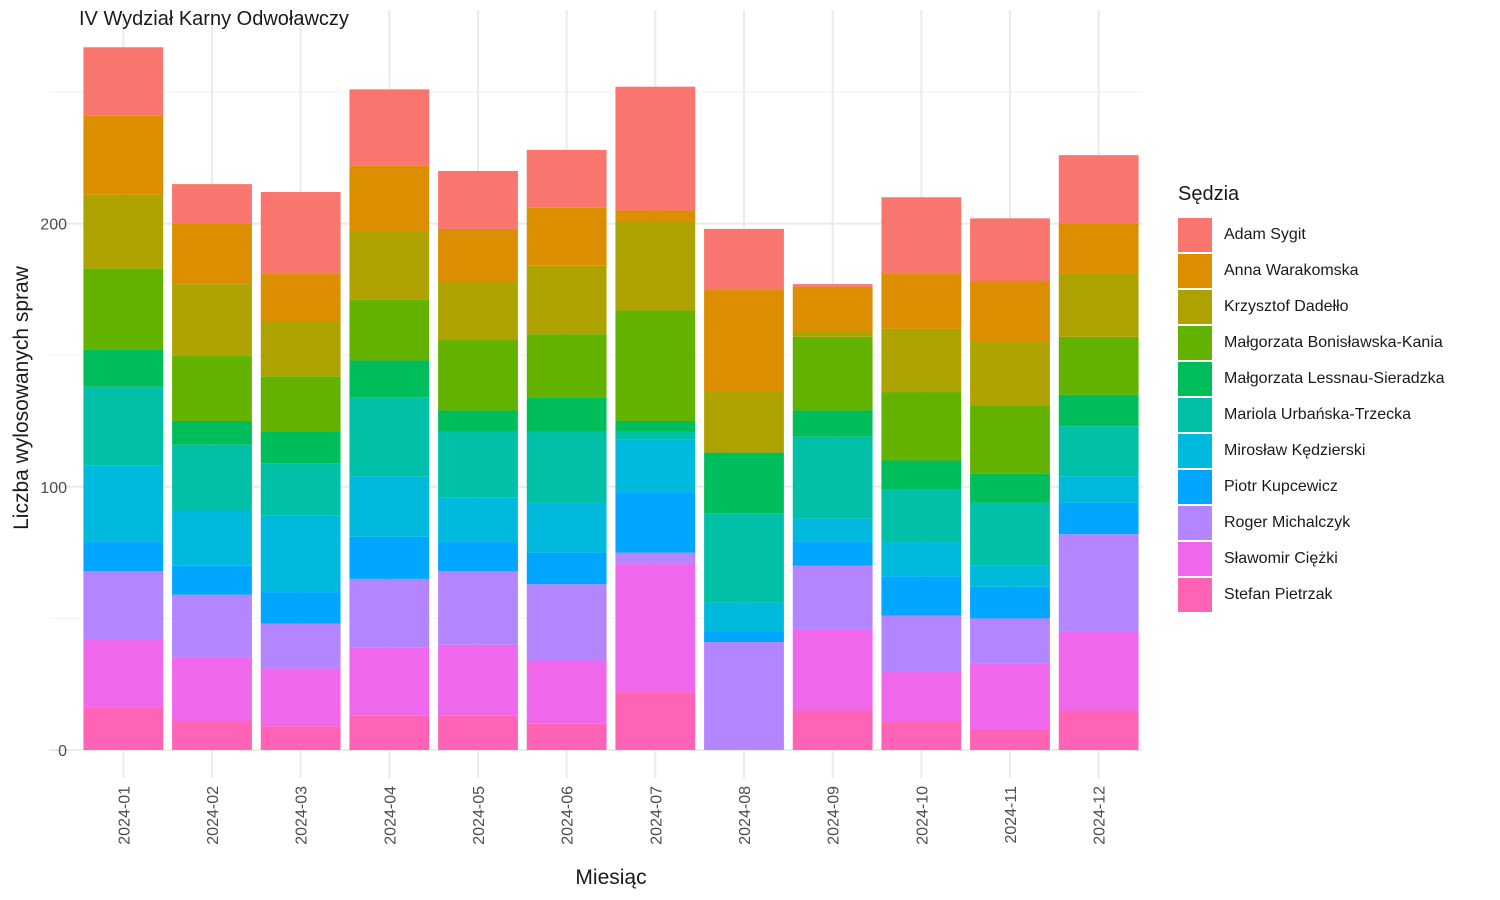  What do you see at coordinates (212, 204) in the screenshot?
I see `bar-segment: Adam Sygit — 2024-02: 15` at bounding box center [212, 204].